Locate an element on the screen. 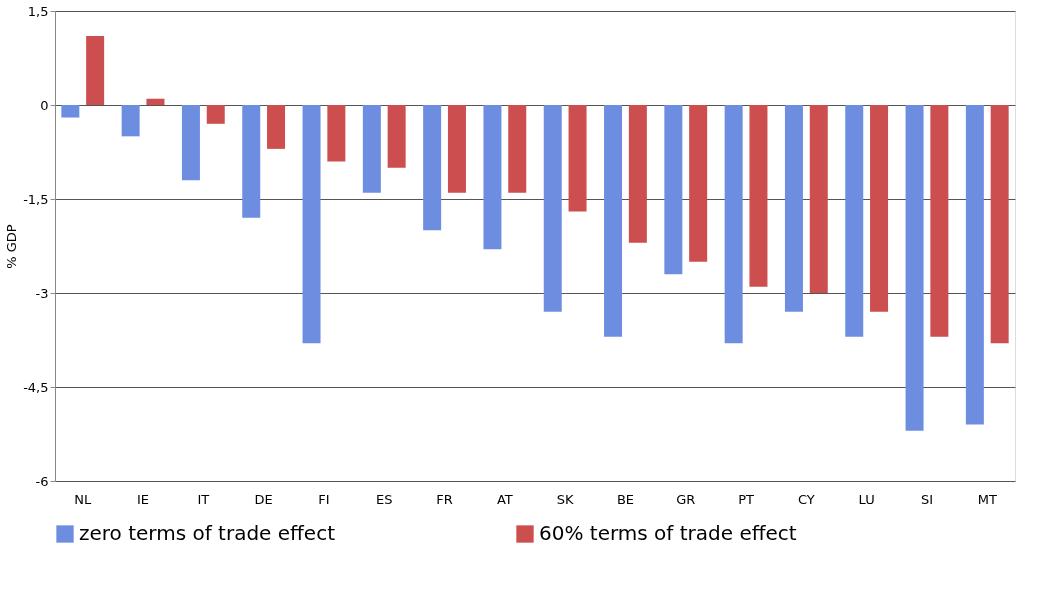 The height and width of the screenshot is (592, 1055). x-tick-label: FR is located at coordinates (444, 499).